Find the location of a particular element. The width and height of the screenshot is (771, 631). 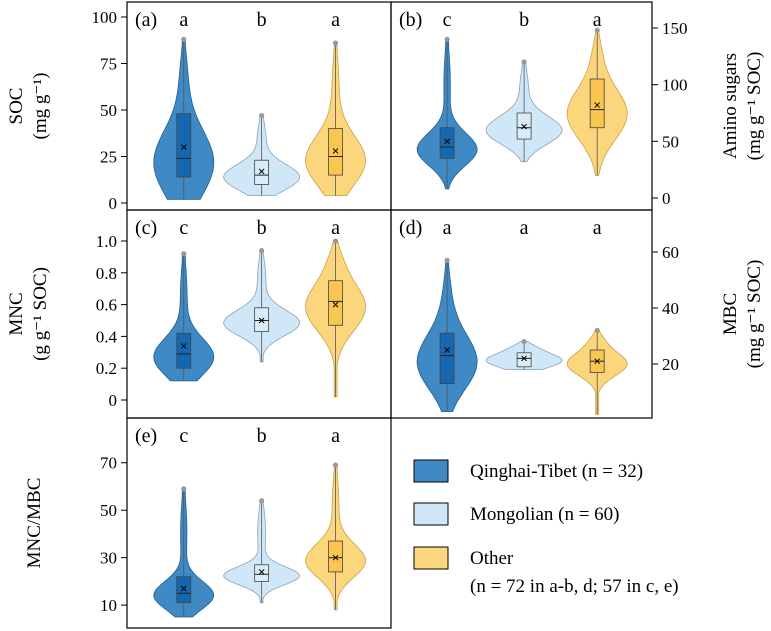

panel-label: (d) is located at coordinates (410, 228).